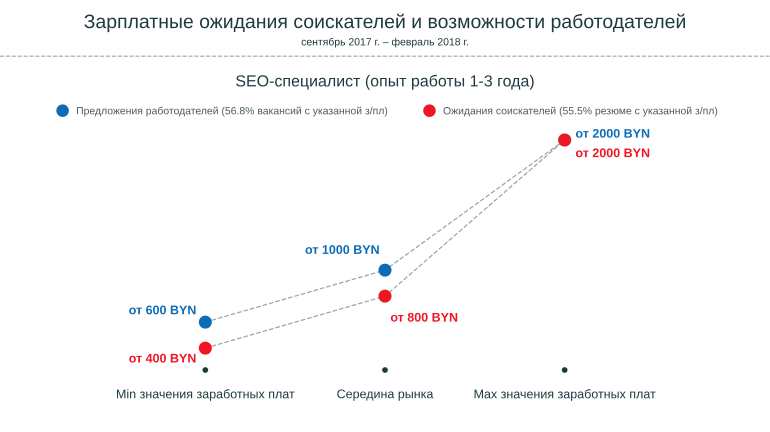 The image size is (770, 432). I want to click on x-tick-label: Середина рынка, so click(385, 395).